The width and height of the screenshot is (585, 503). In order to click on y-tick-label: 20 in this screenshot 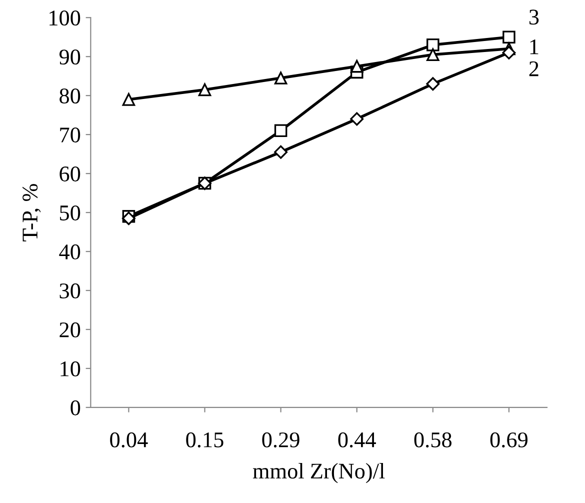, I will do `click(70, 330)`.